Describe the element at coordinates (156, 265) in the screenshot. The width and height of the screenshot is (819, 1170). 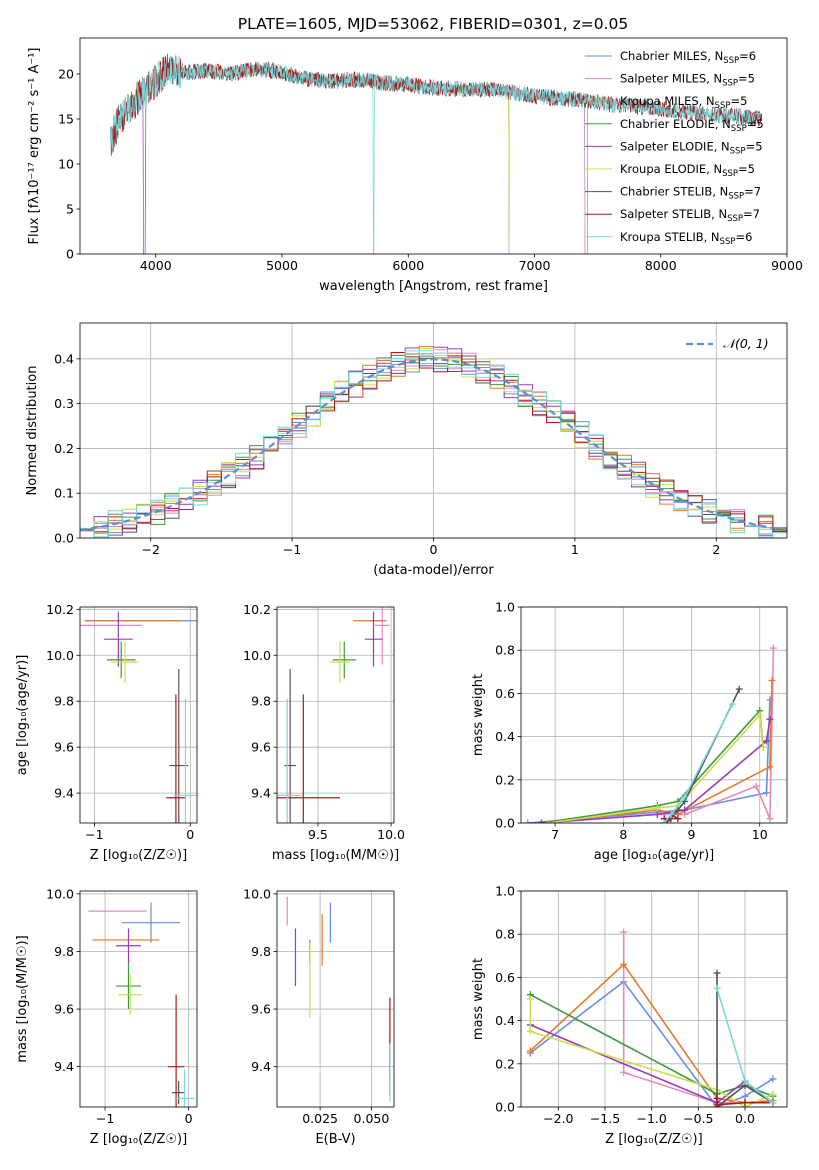
I see `spectrum-x-tick-label: 4000` at that location.